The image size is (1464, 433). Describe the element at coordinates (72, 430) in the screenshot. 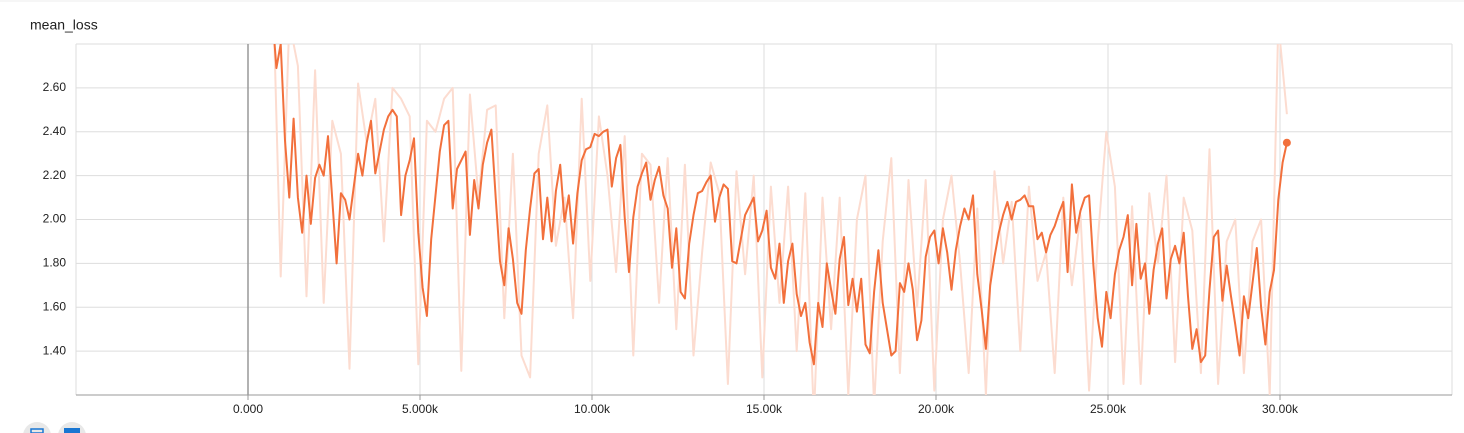

I see `download-icon` at that location.